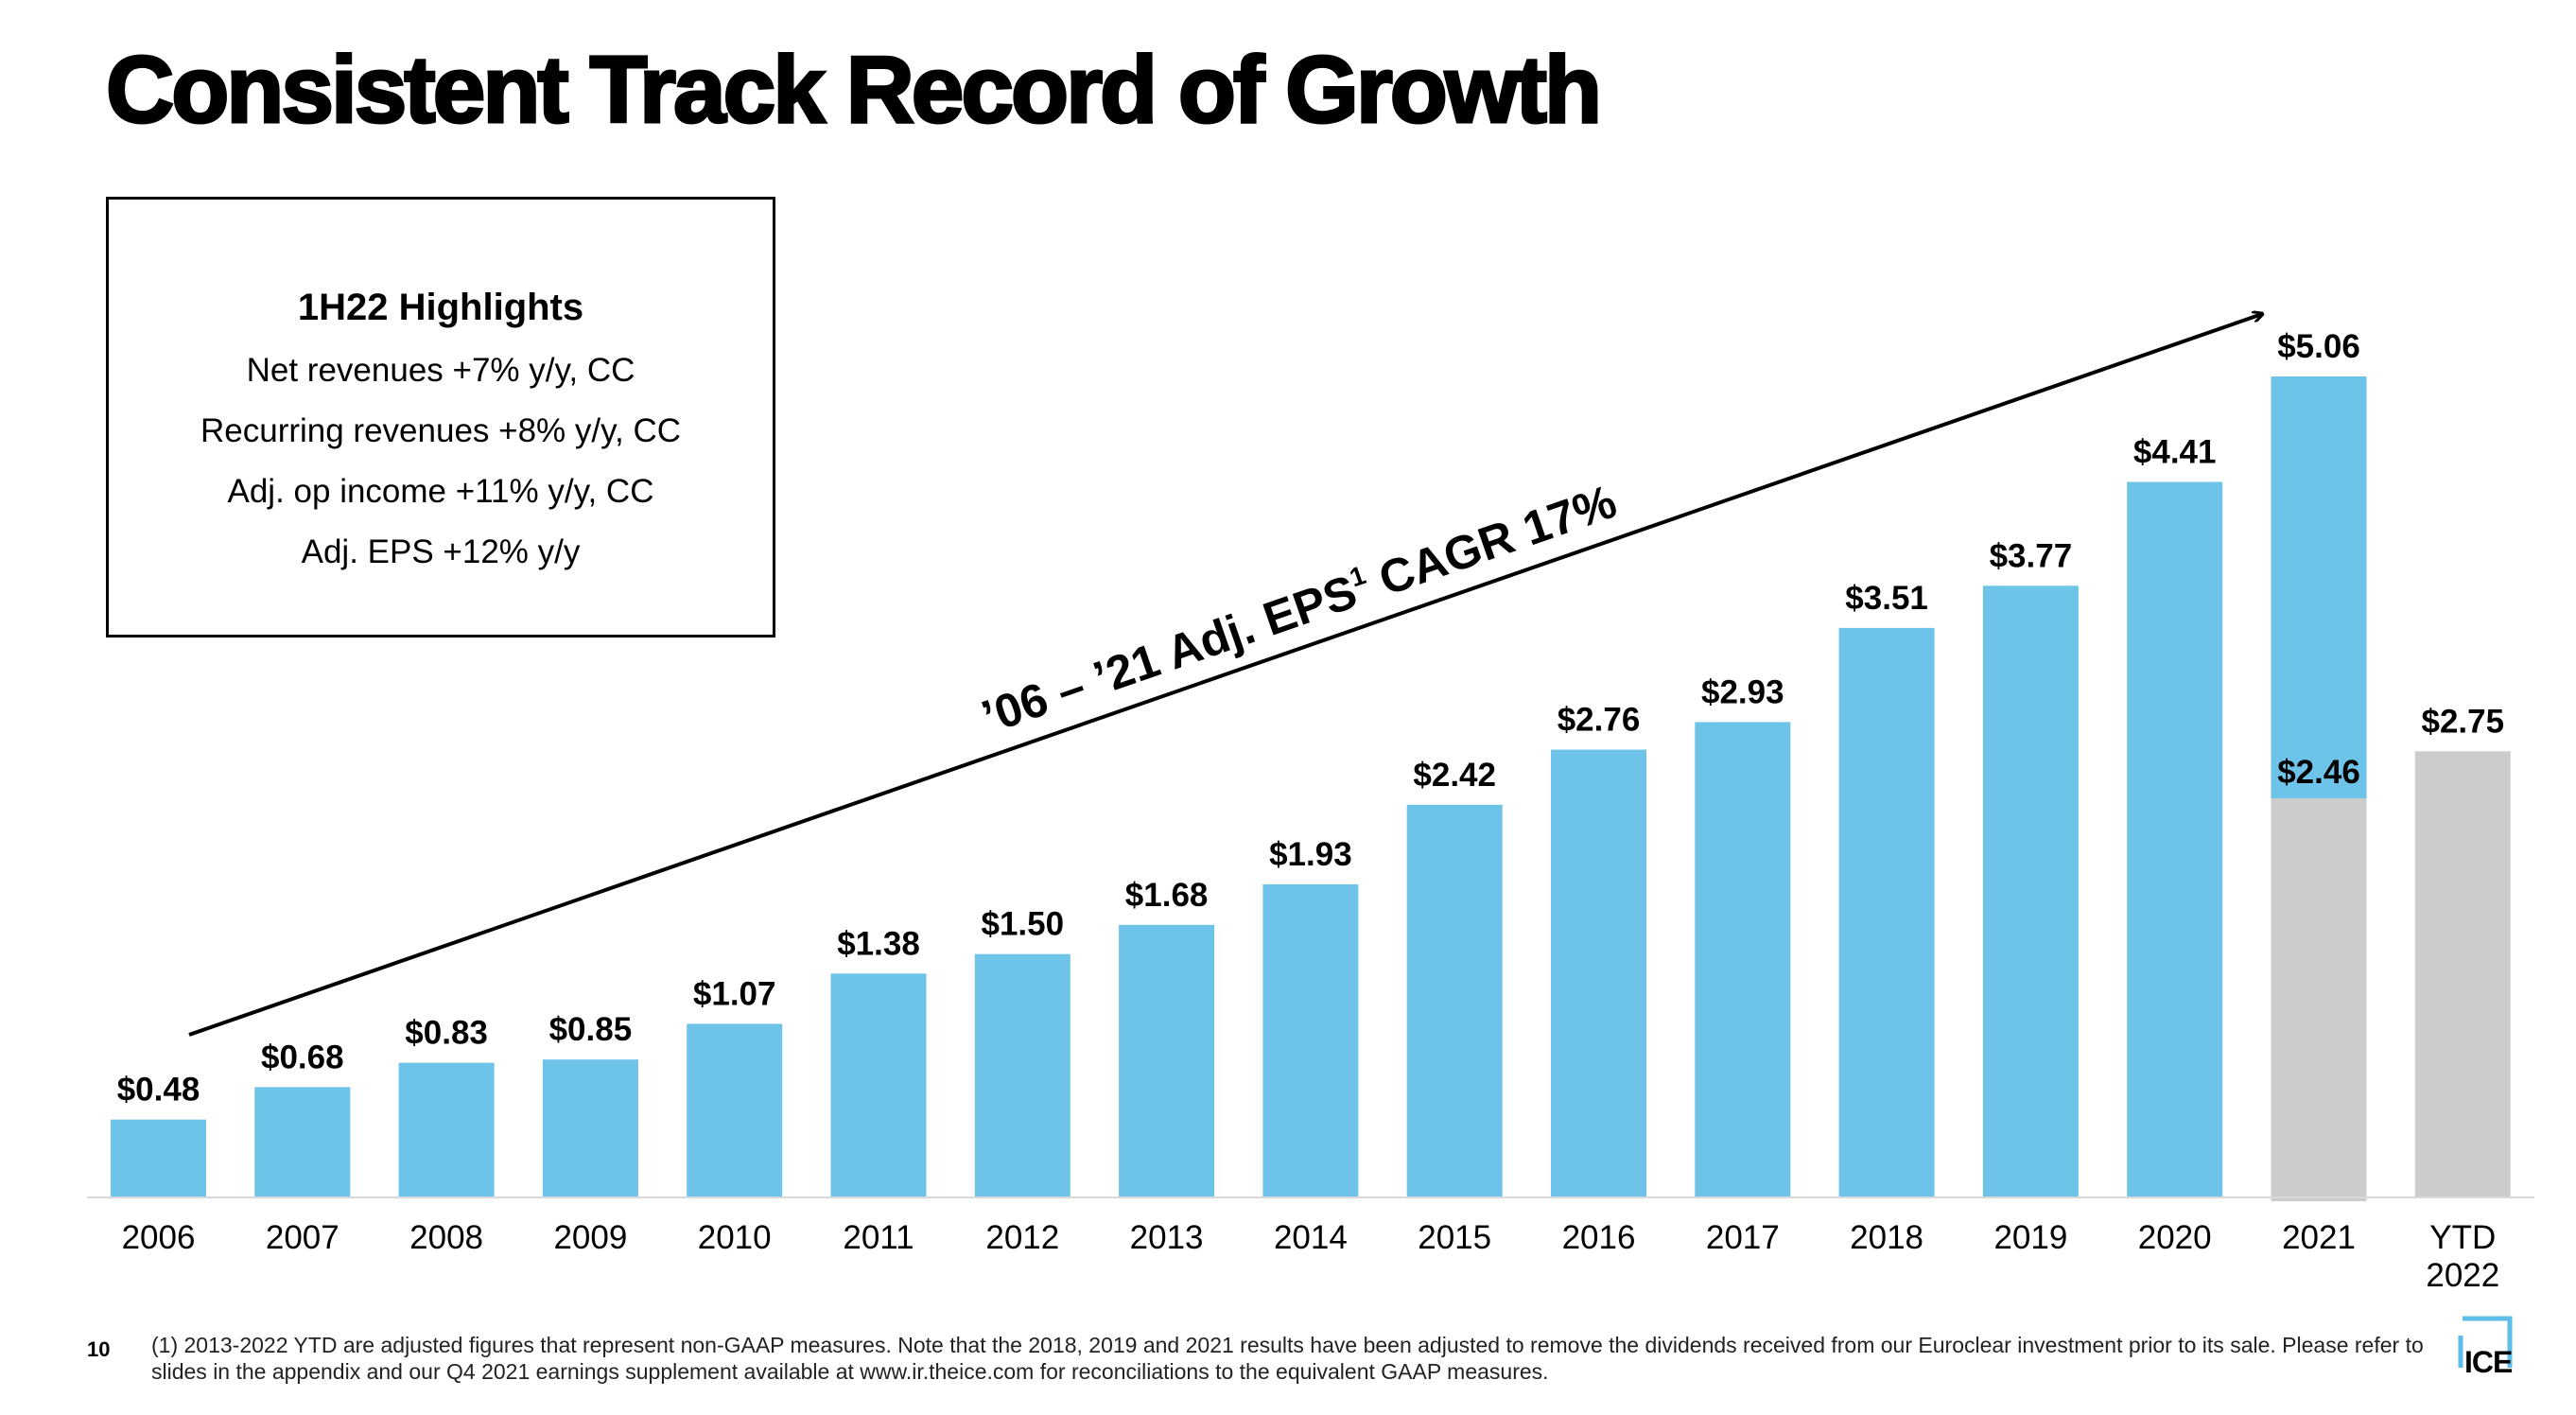 The width and height of the screenshot is (2576, 1415). I want to click on bar-2016, so click(1598, 973).